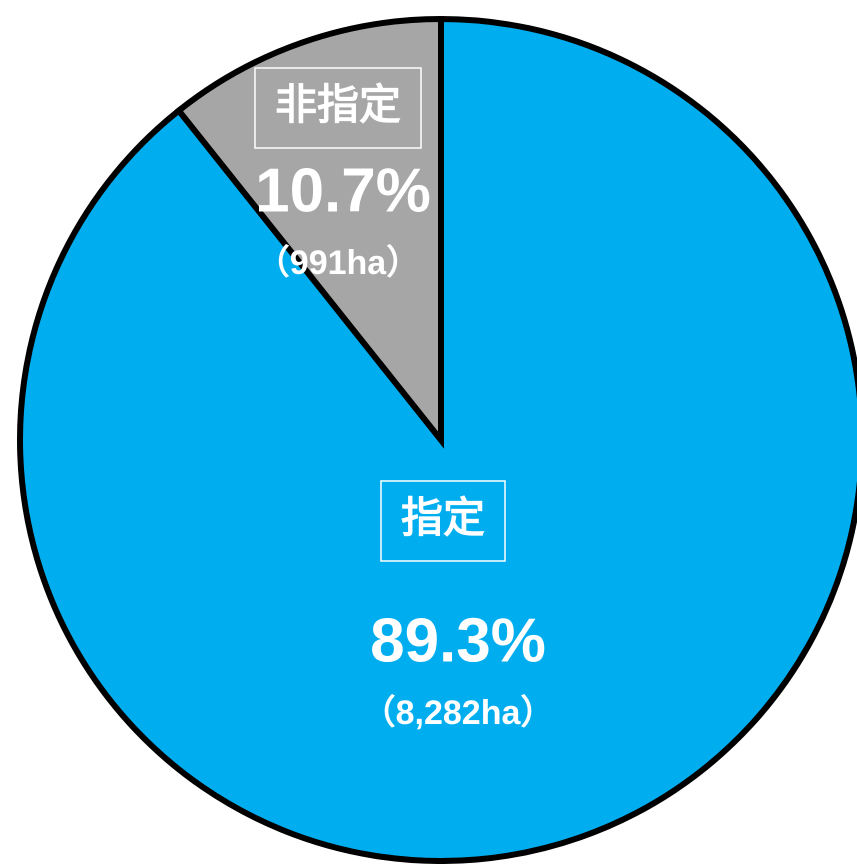 The height and width of the screenshot is (864, 857). What do you see at coordinates (458, 640) in the screenshot?
I see `value-label: 89.3%` at bounding box center [458, 640].